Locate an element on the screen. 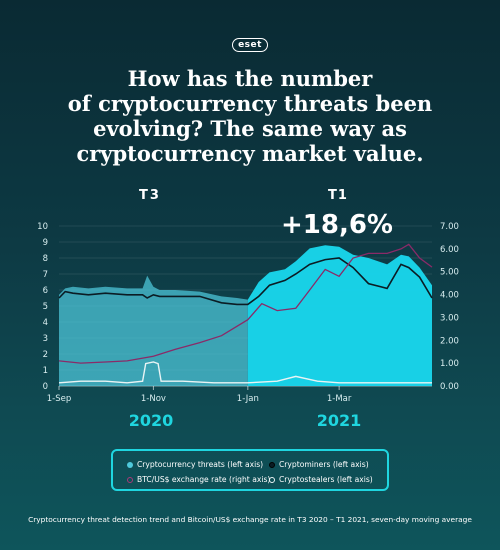 The image size is (500, 550). headline-line-4: cryptocurrency market value. is located at coordinates (250, 153).